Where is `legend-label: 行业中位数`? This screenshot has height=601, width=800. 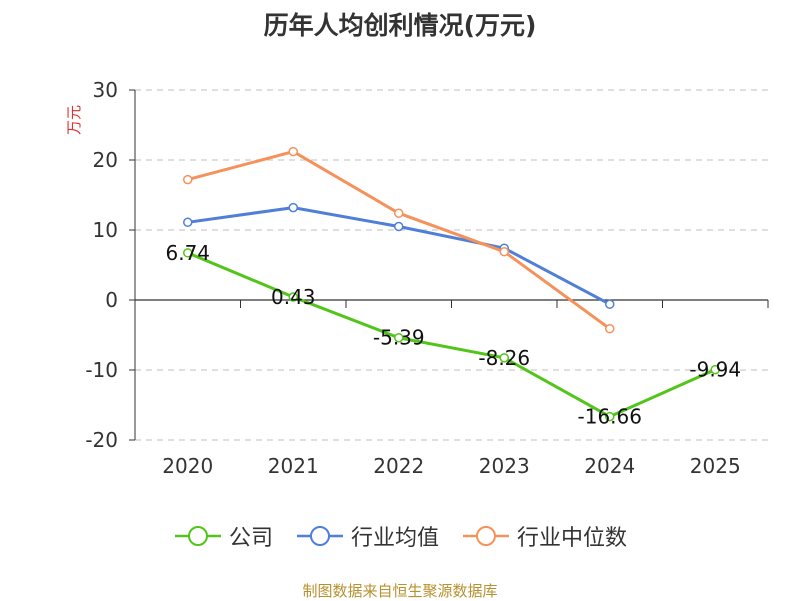
legend-label: 行业中位数 is located at coordinates (572, 538).